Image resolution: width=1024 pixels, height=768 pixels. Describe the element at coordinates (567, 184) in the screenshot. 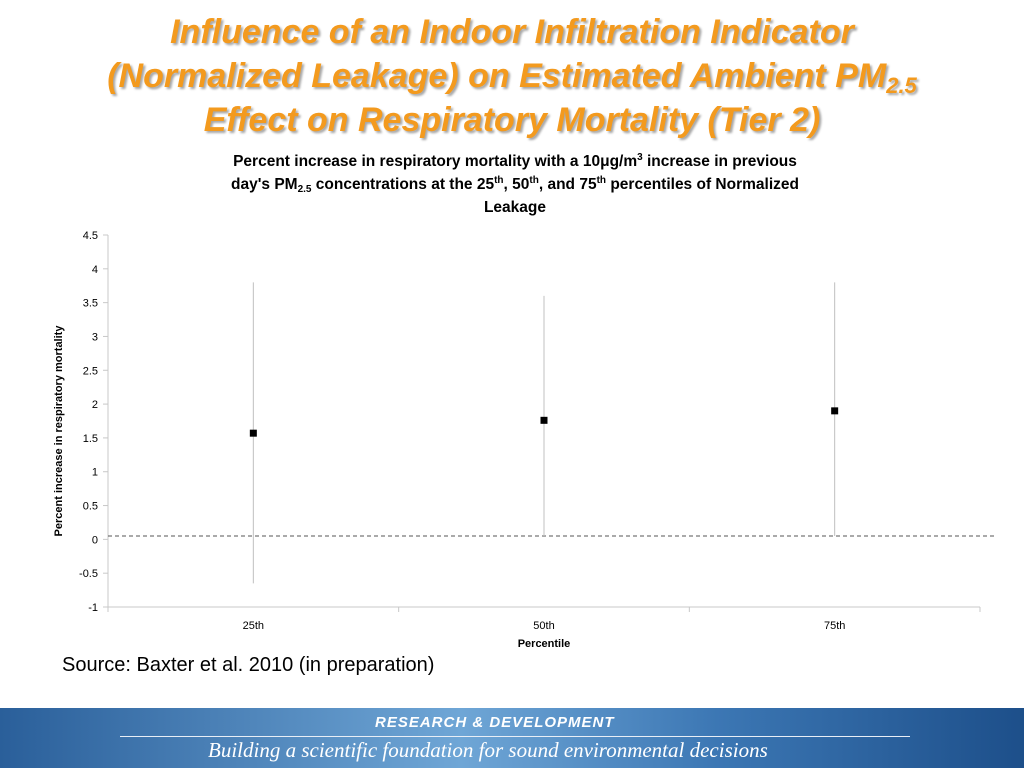

I see `chart-title-text: , and 75` at that location.